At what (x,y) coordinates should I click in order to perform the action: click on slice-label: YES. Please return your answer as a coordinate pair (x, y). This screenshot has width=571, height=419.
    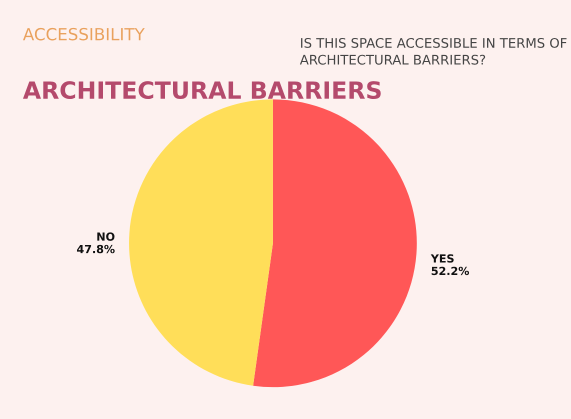
    Looking at the image, I should click on (442, 258).